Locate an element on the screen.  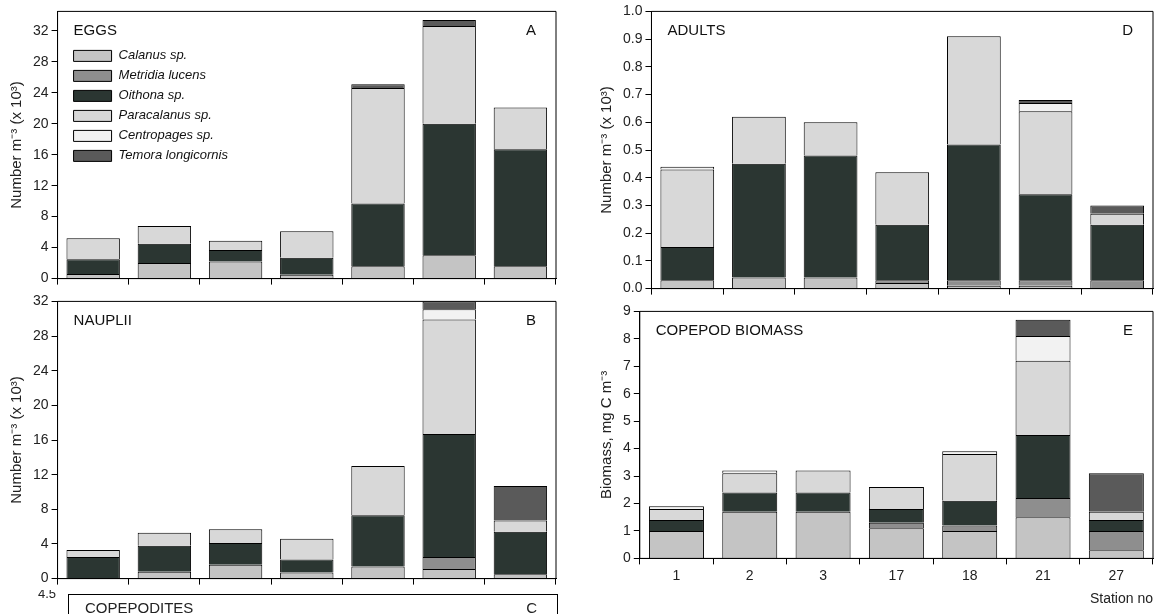
y-axis-title: Biomass, mg C m⁻³ is located at coordinates (606, 435).